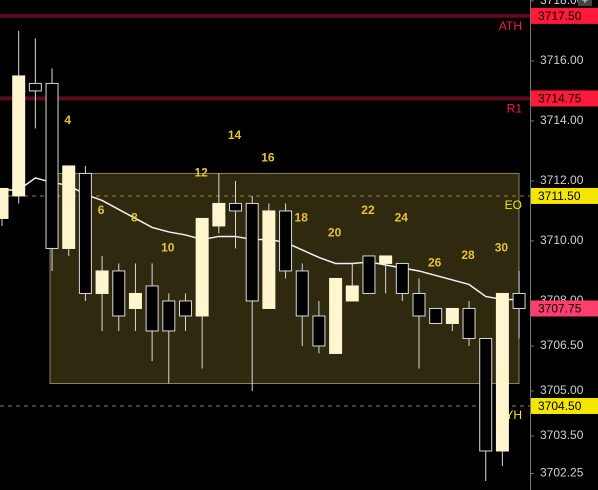 Image resolution: width=598 pixels, height=490 pixels. I want to click on price-tag-label: 3707.75, so click(560, 309).